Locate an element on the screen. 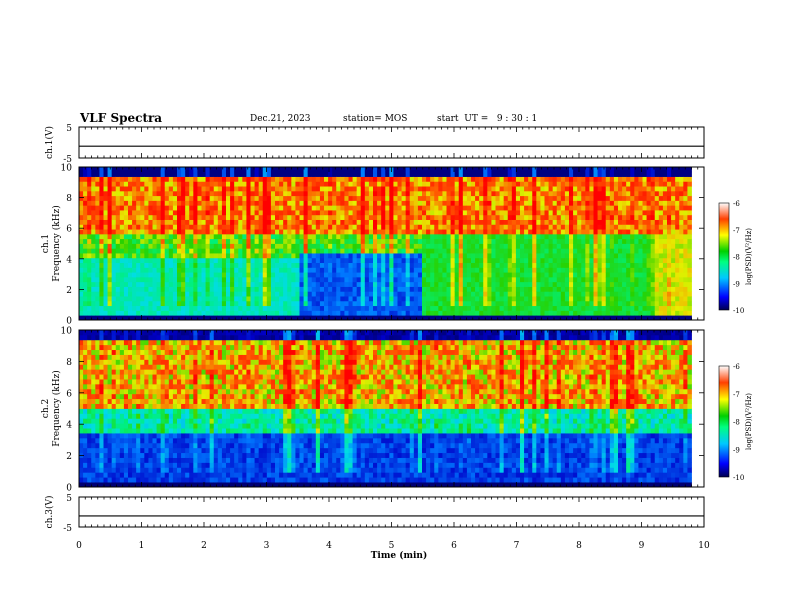 This screenshot has height=612, width=792. xtick-label: 1 is located at coordinates (142, 546).